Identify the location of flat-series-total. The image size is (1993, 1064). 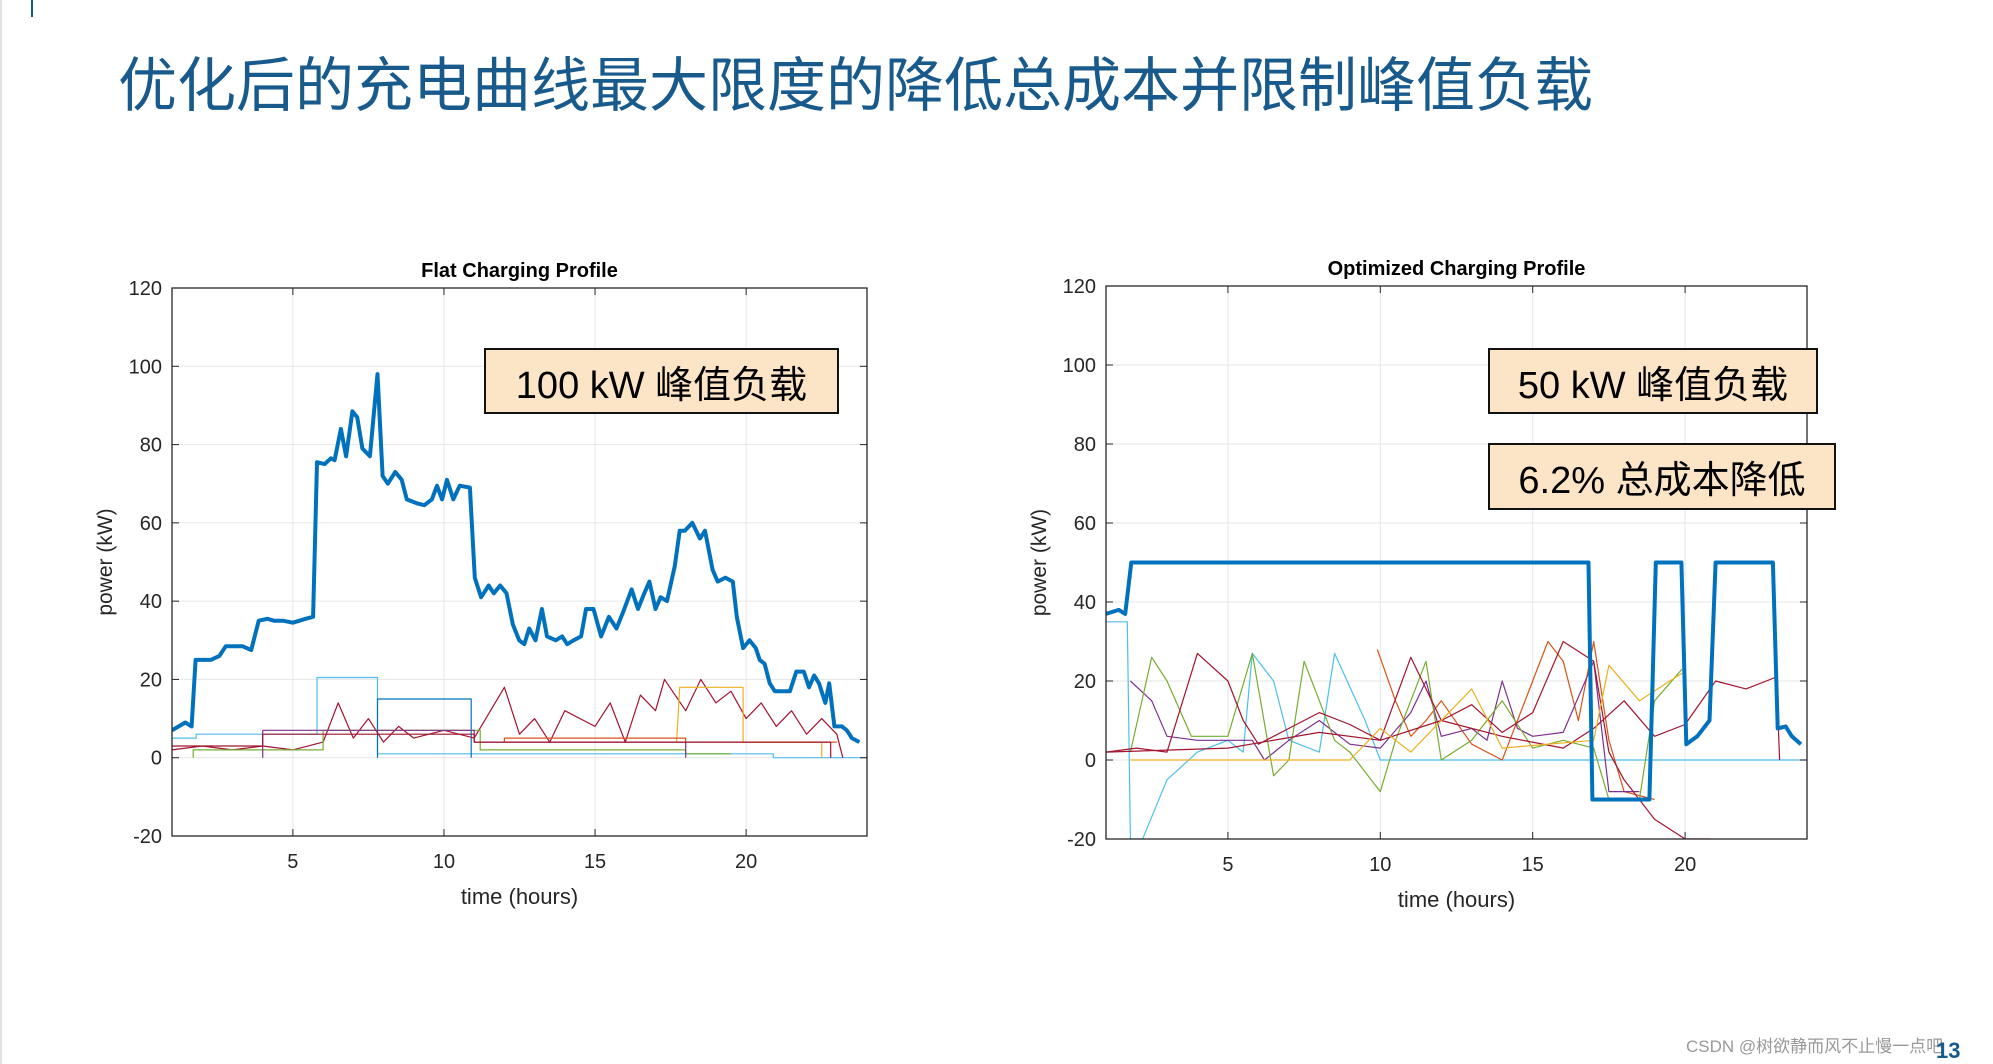
(516, 558).